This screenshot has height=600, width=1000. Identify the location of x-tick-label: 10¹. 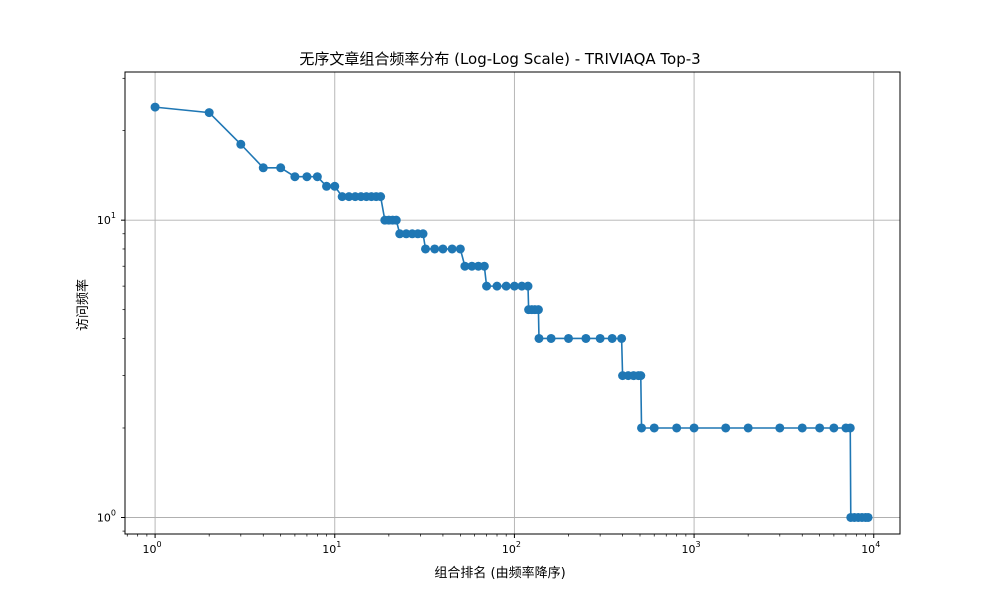
(331, 548).